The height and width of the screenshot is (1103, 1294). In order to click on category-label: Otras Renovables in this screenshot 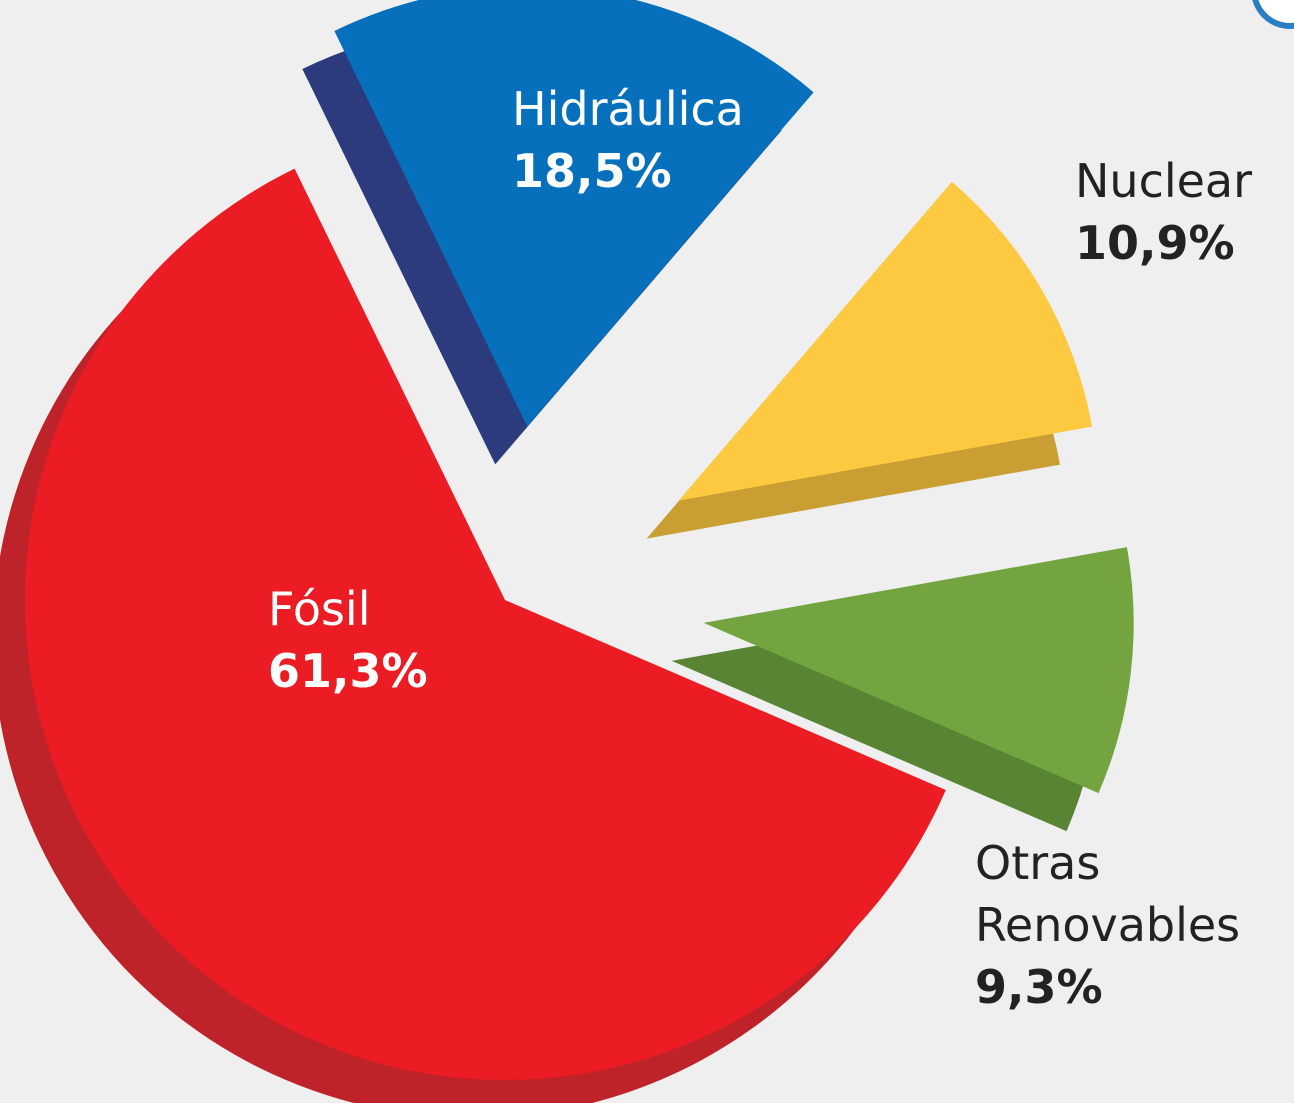, I will do `click(1108, 894)`.